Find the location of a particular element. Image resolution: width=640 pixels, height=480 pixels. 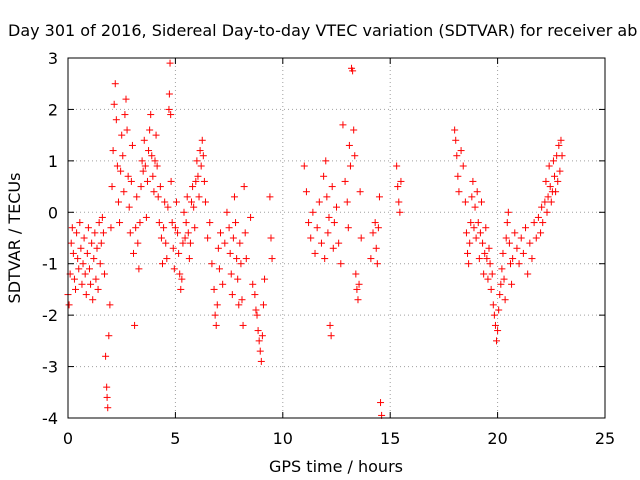

x-tick-label: 15 is located at coordinates (390, 438).